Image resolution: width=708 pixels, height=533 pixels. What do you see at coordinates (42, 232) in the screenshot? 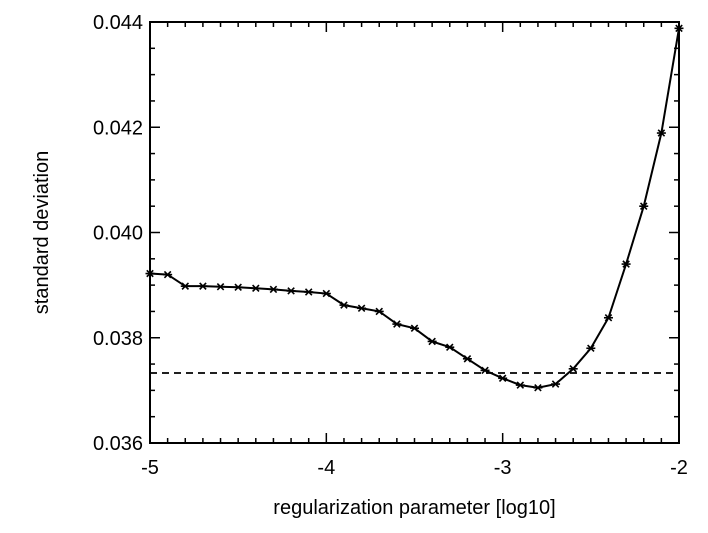
I see `y-axis-title: standard deviation` at bounding box center [42, 232].